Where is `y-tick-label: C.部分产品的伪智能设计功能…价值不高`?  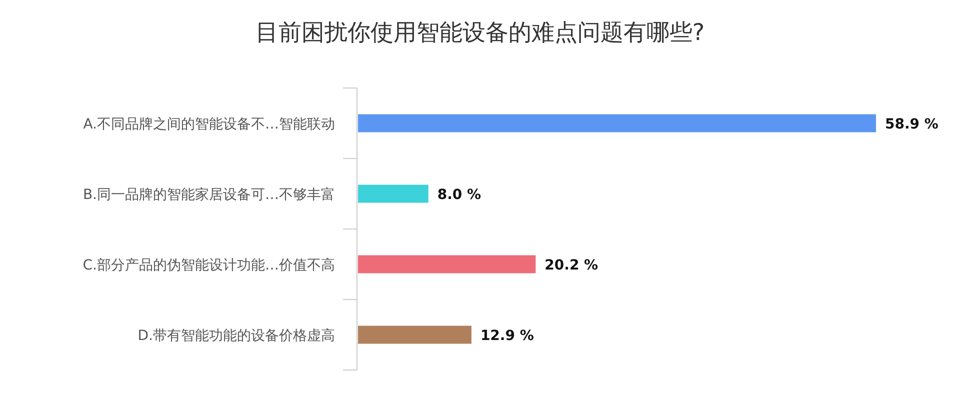 y-tick-label: C.部分产品的伪智能设计功能…价值不高 is located at coordinates (208, 265).